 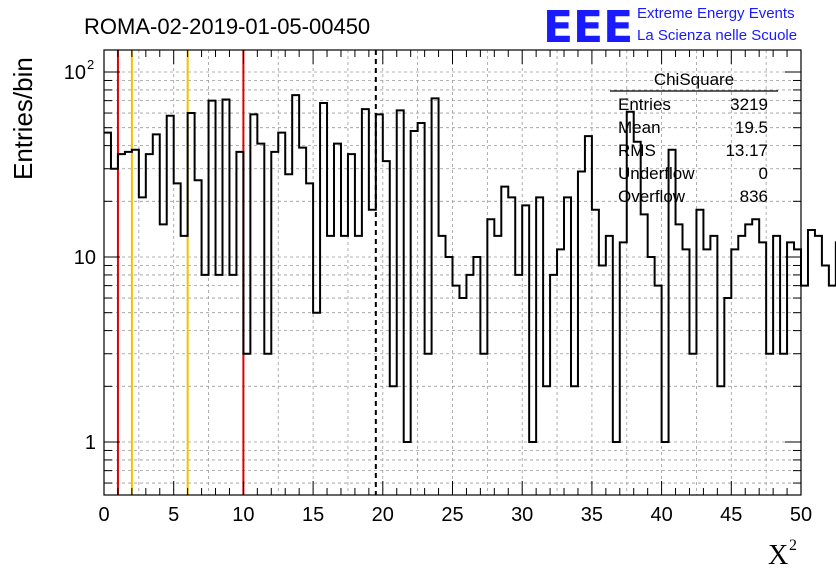 What do you see at coordinates (452, 515) in the screenshot?
I see `x-tick-label: 25` at bounding box center [452, 515].